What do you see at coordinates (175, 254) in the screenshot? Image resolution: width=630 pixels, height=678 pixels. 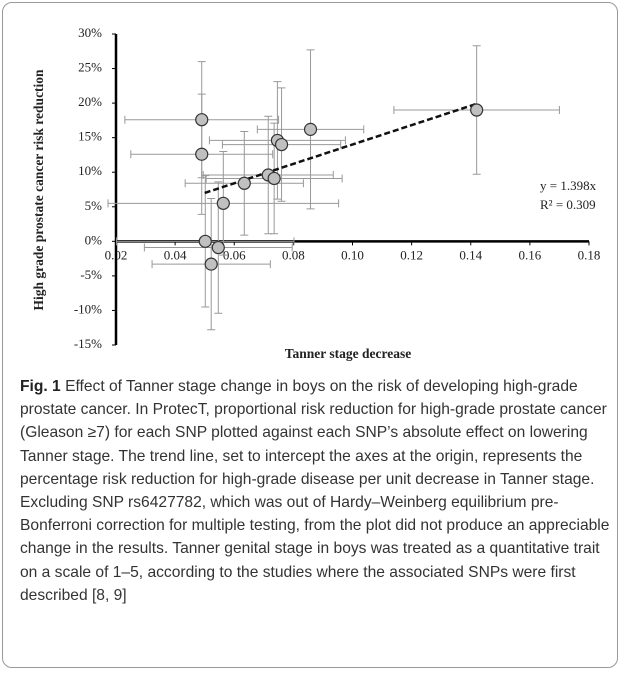 I see `x-tick-label: 0.04` at bounding box center [175, 254].